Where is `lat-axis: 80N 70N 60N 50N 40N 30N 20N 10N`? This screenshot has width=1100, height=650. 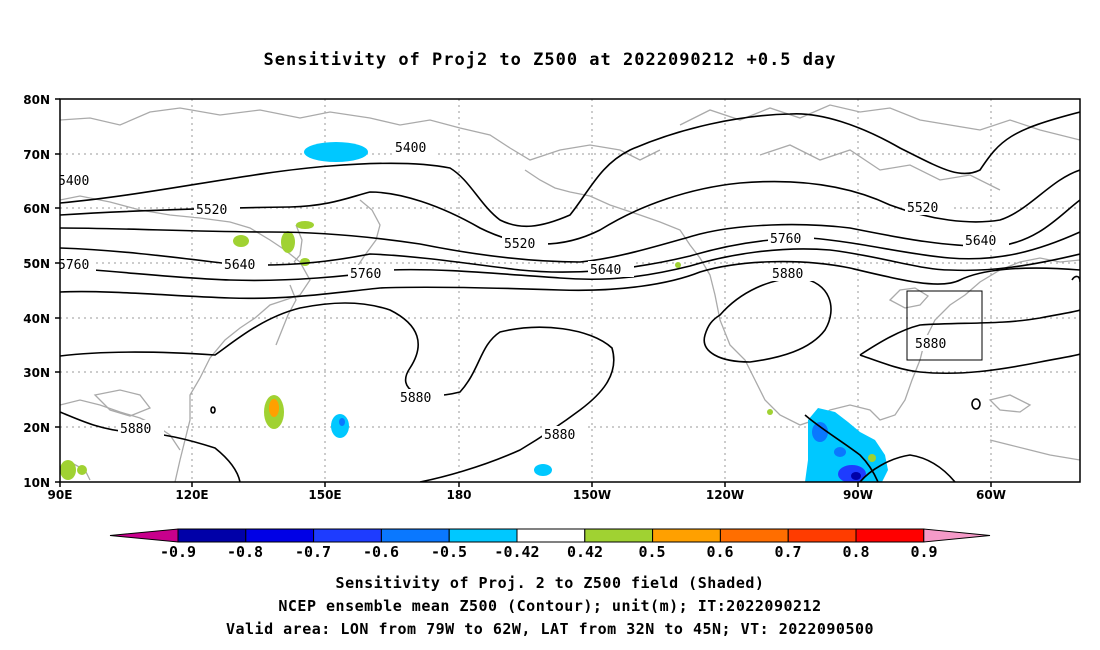
lat-axis: 80N 70N 60N 50N 40N 30N 20N 10N is located at coordinates (41, 291).